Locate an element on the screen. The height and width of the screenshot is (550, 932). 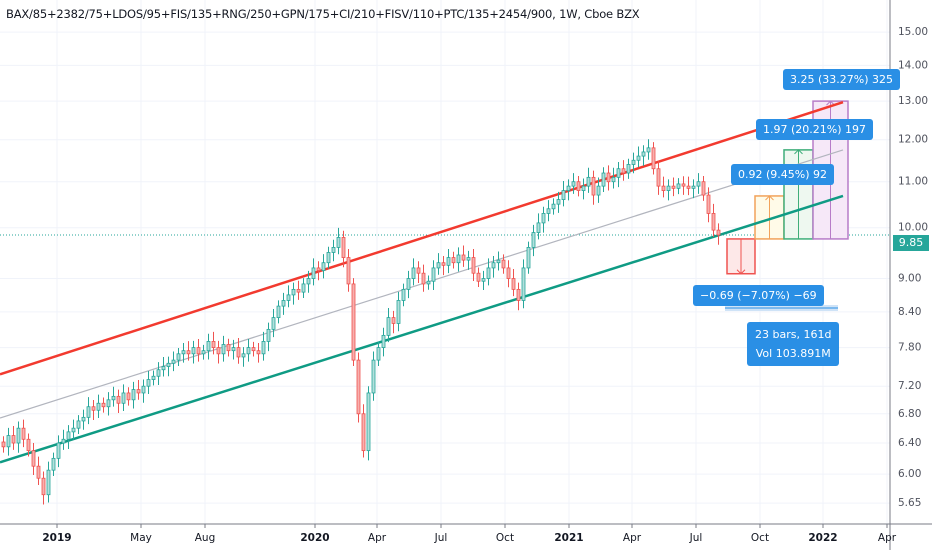
y-tick-label: 6.40 is located at coordinates (909, 443).